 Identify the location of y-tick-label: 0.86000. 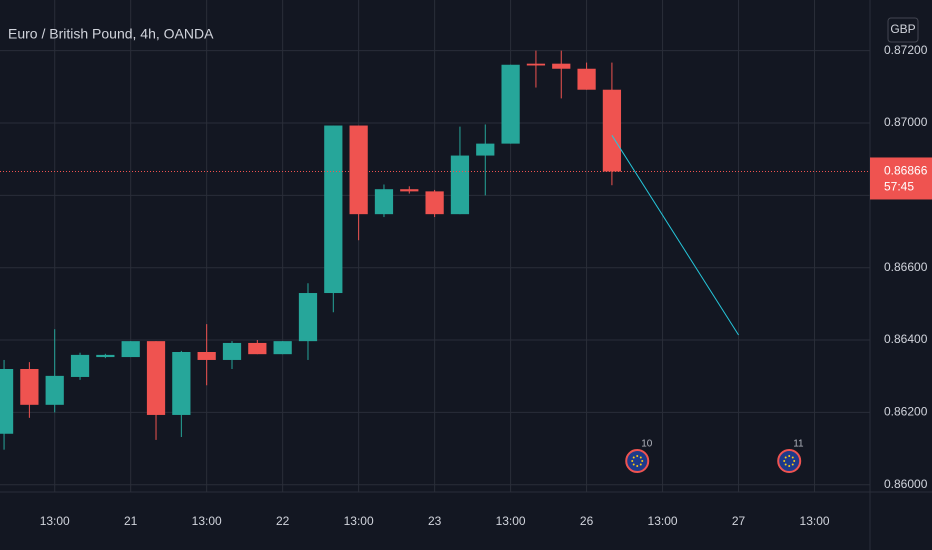
(906, 484).